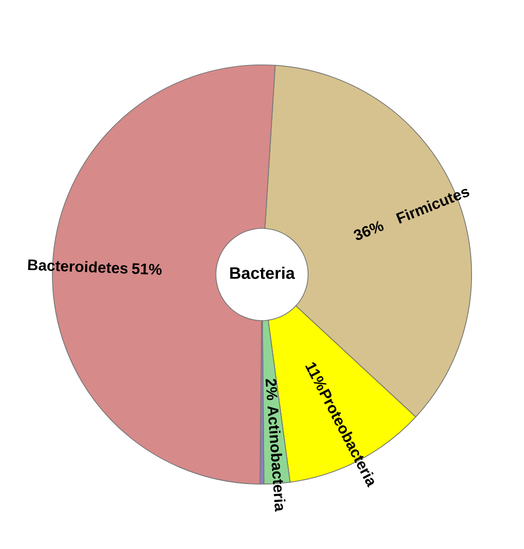 The width and height of the screenshot is (524, 549). I want to click on text: Bacteria, so click(262, 272).